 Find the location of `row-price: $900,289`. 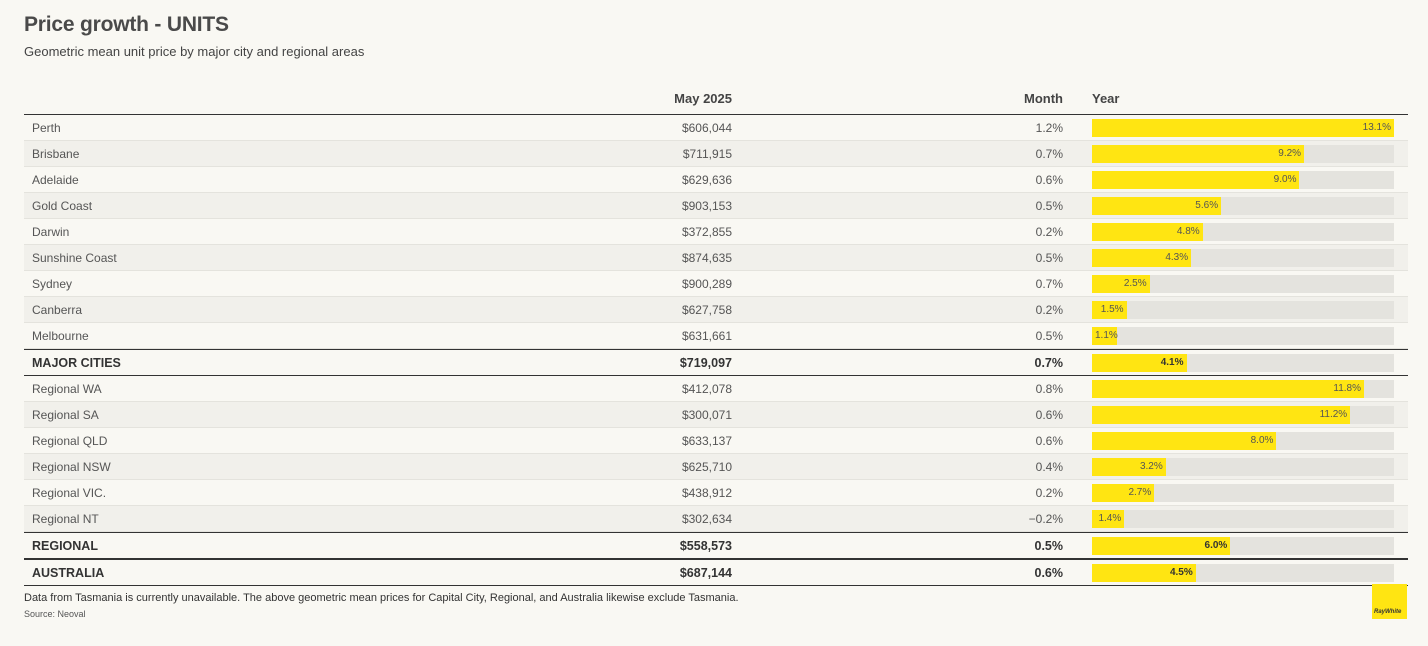

row-price: $900,289 is located at coordinates (706, 284).